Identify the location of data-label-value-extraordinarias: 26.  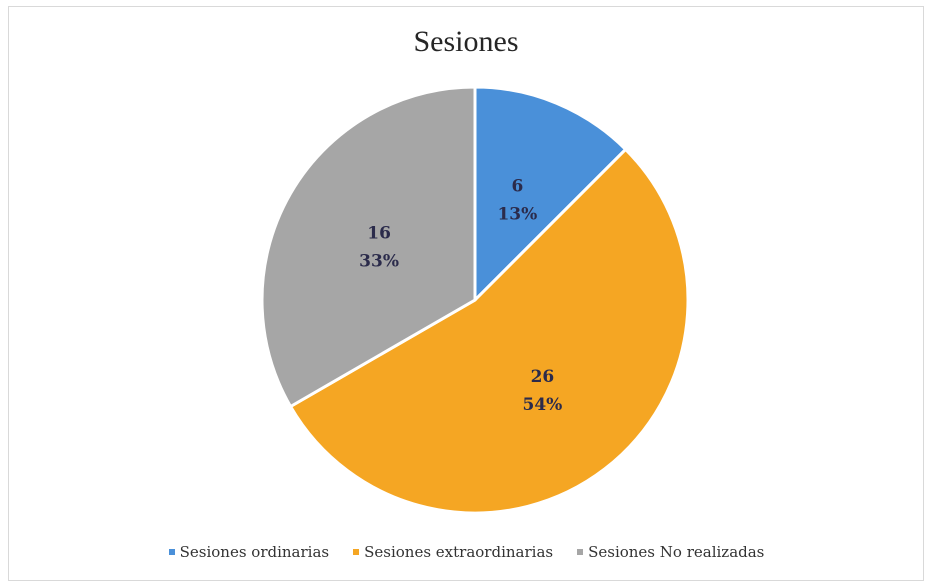
(543, 377).